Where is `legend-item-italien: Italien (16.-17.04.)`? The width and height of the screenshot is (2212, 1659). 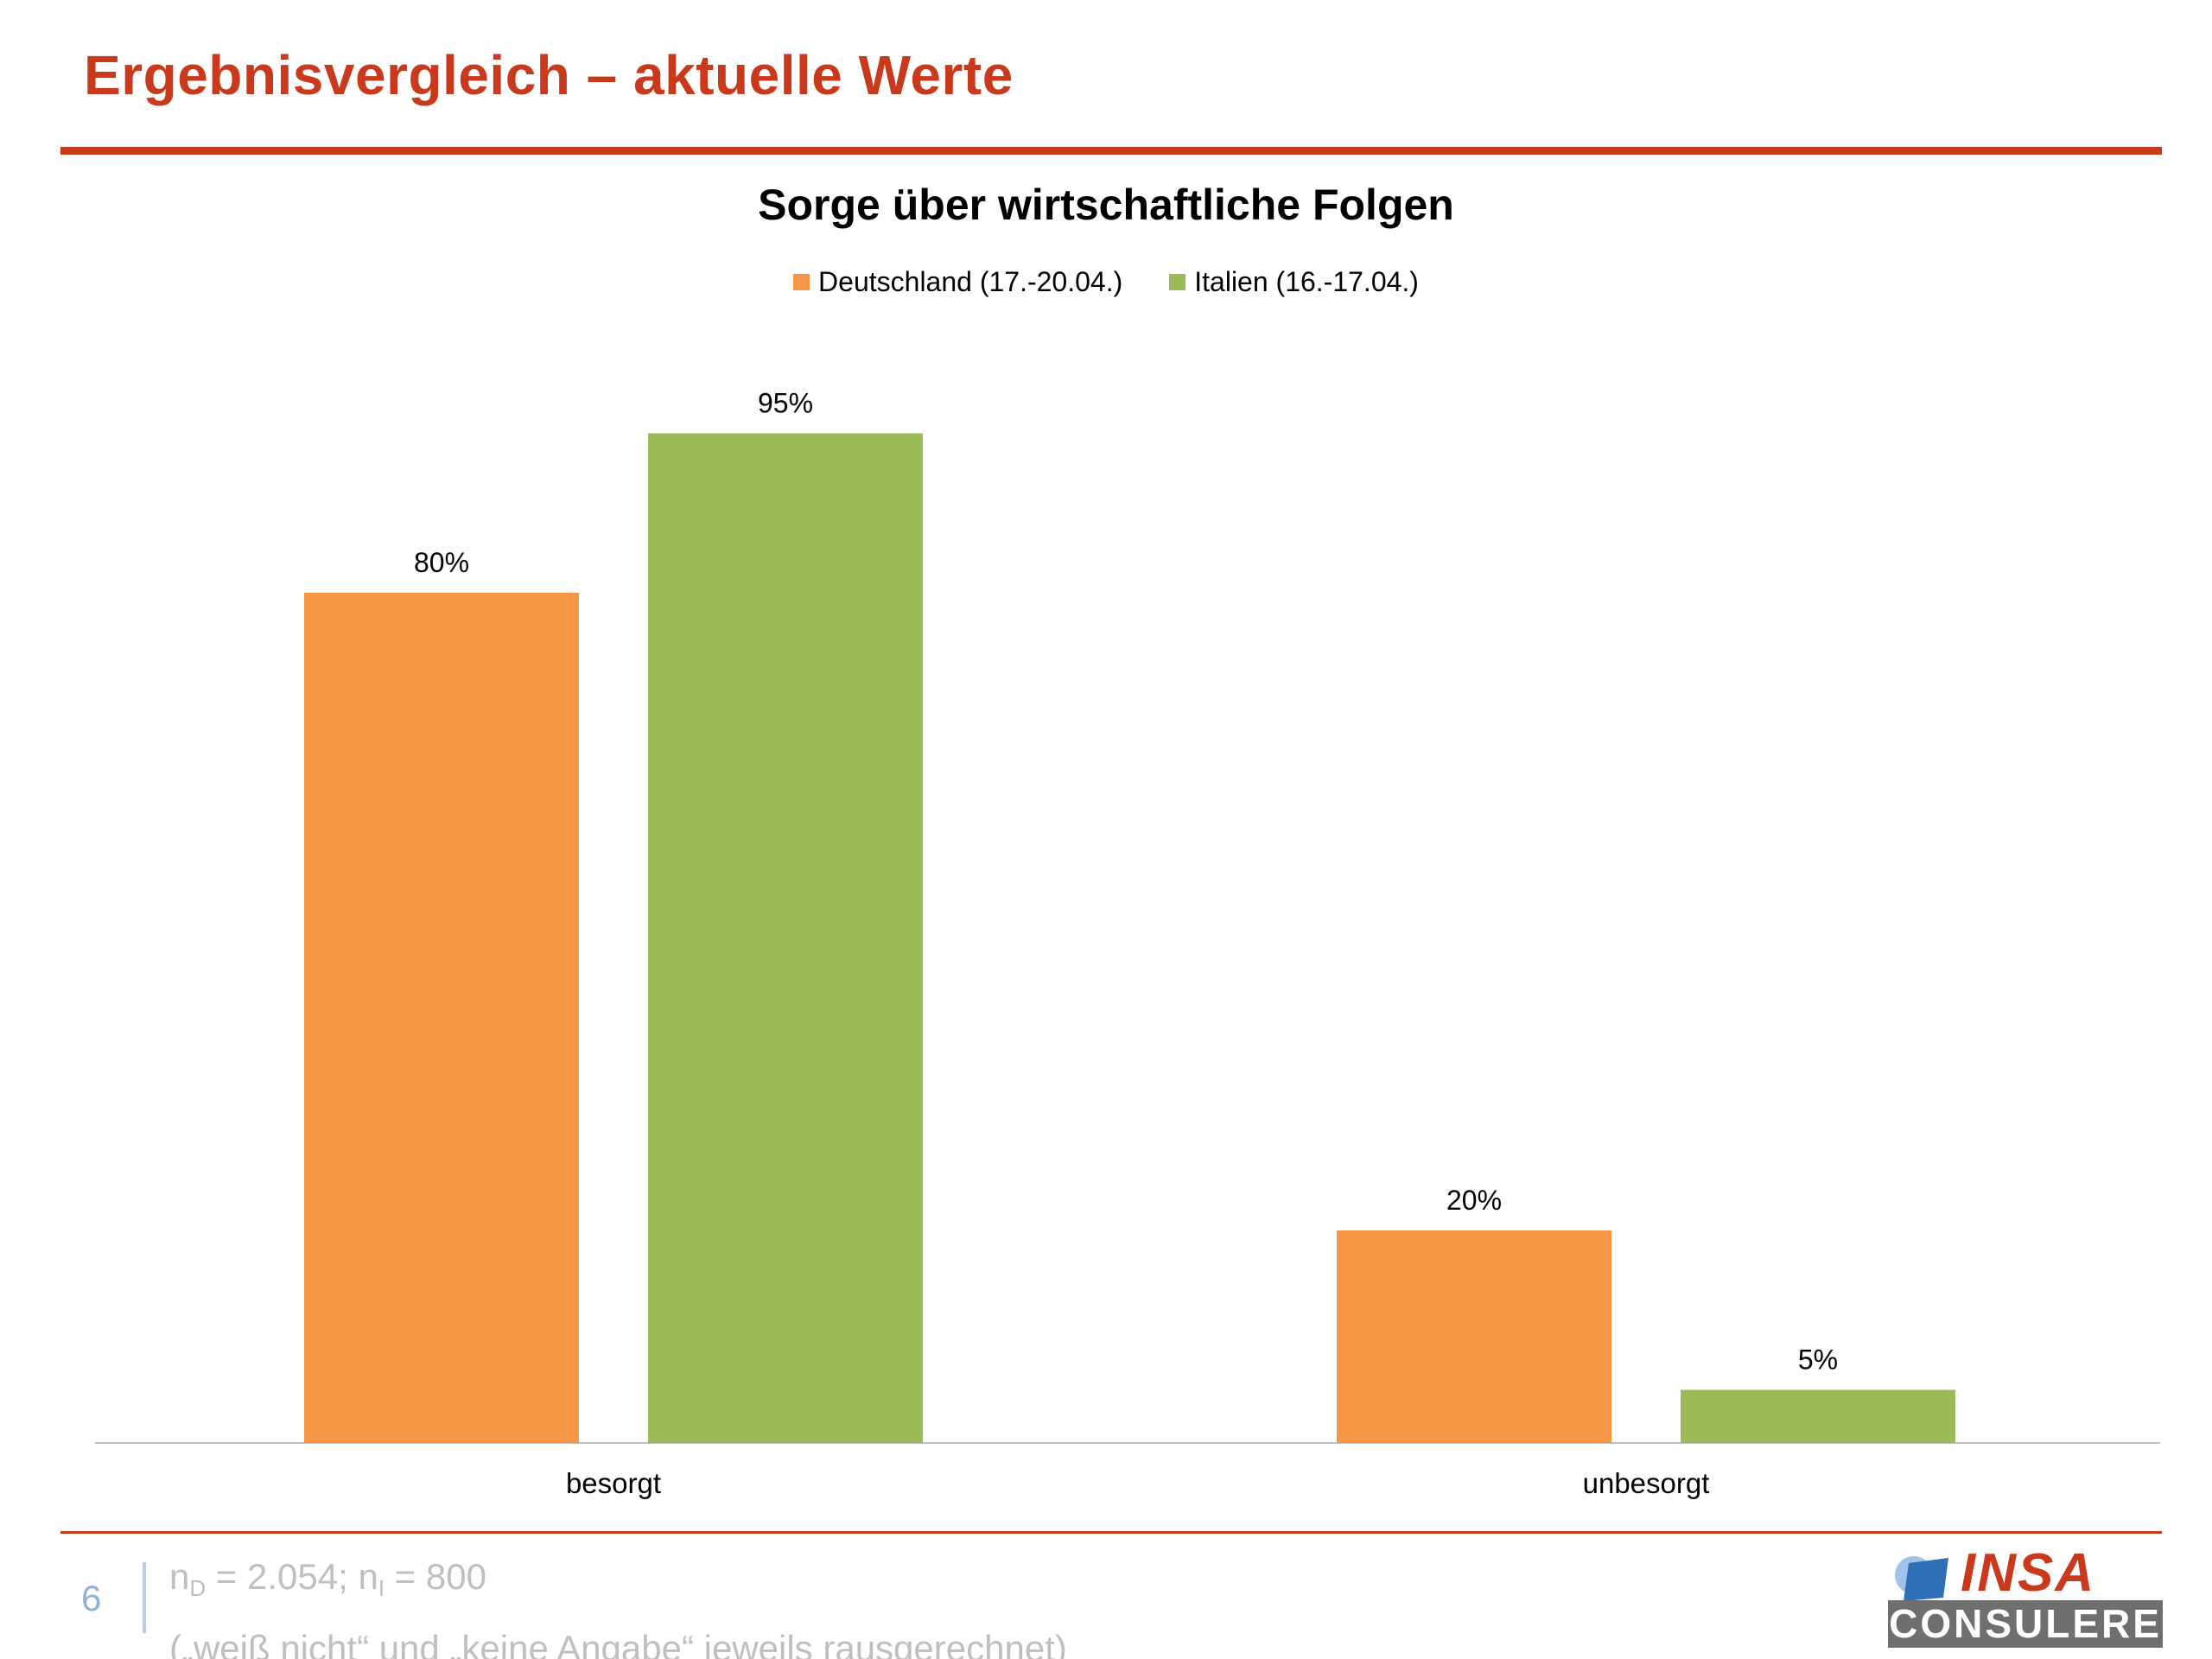
legend-item-italien: Italien (16.-17.04.) is located at coordinates (1294, 282).